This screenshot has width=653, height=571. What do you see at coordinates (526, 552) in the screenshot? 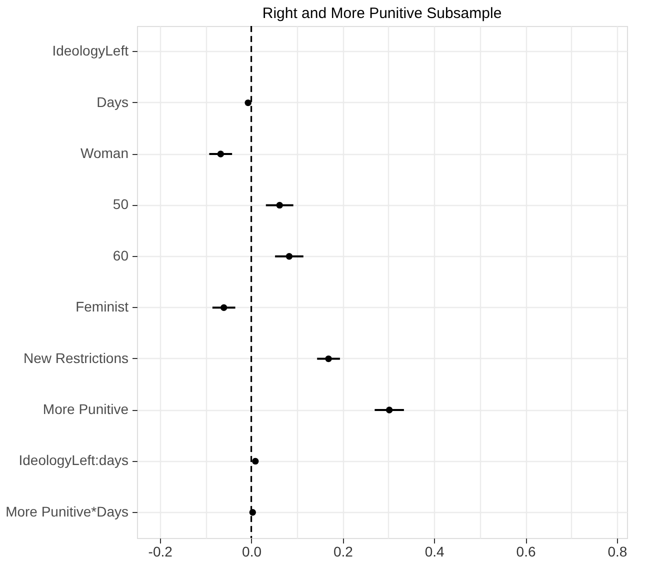
I see `x-tick-label: 0.6` at bounding box center [526, 552].